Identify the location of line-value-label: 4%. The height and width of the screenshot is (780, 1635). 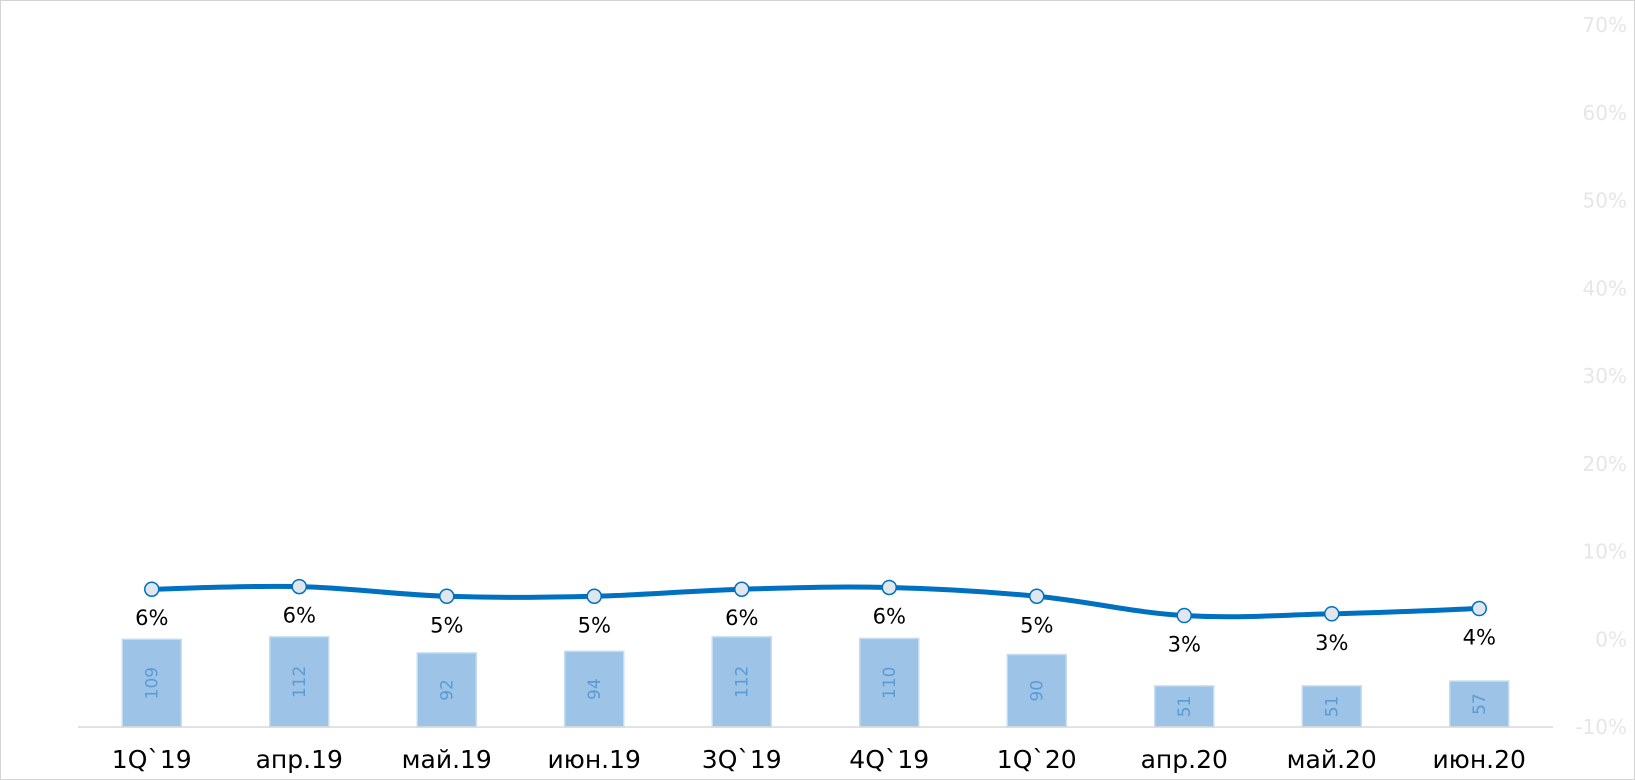
(1479, 638).